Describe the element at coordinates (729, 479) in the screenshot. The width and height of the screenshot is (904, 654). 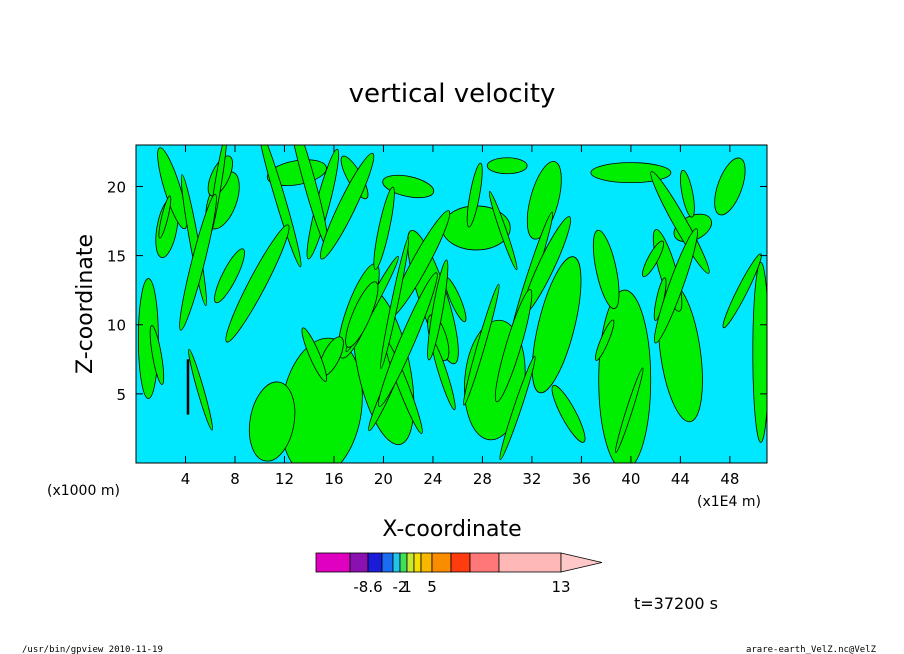
I see `x-tick-label: 48` at that location.